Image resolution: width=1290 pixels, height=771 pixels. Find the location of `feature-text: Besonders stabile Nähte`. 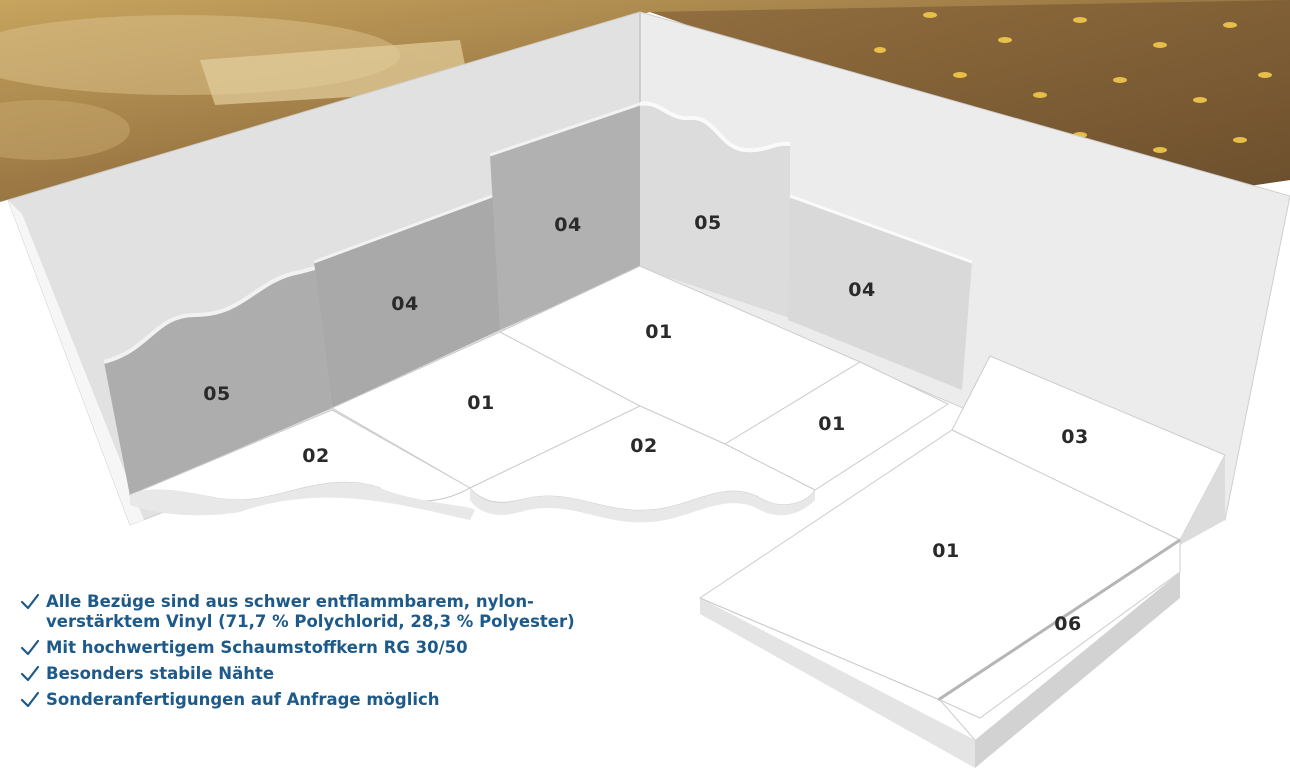

feature-text: Besonders stabile Nähte is located at coordinates (160, 673).